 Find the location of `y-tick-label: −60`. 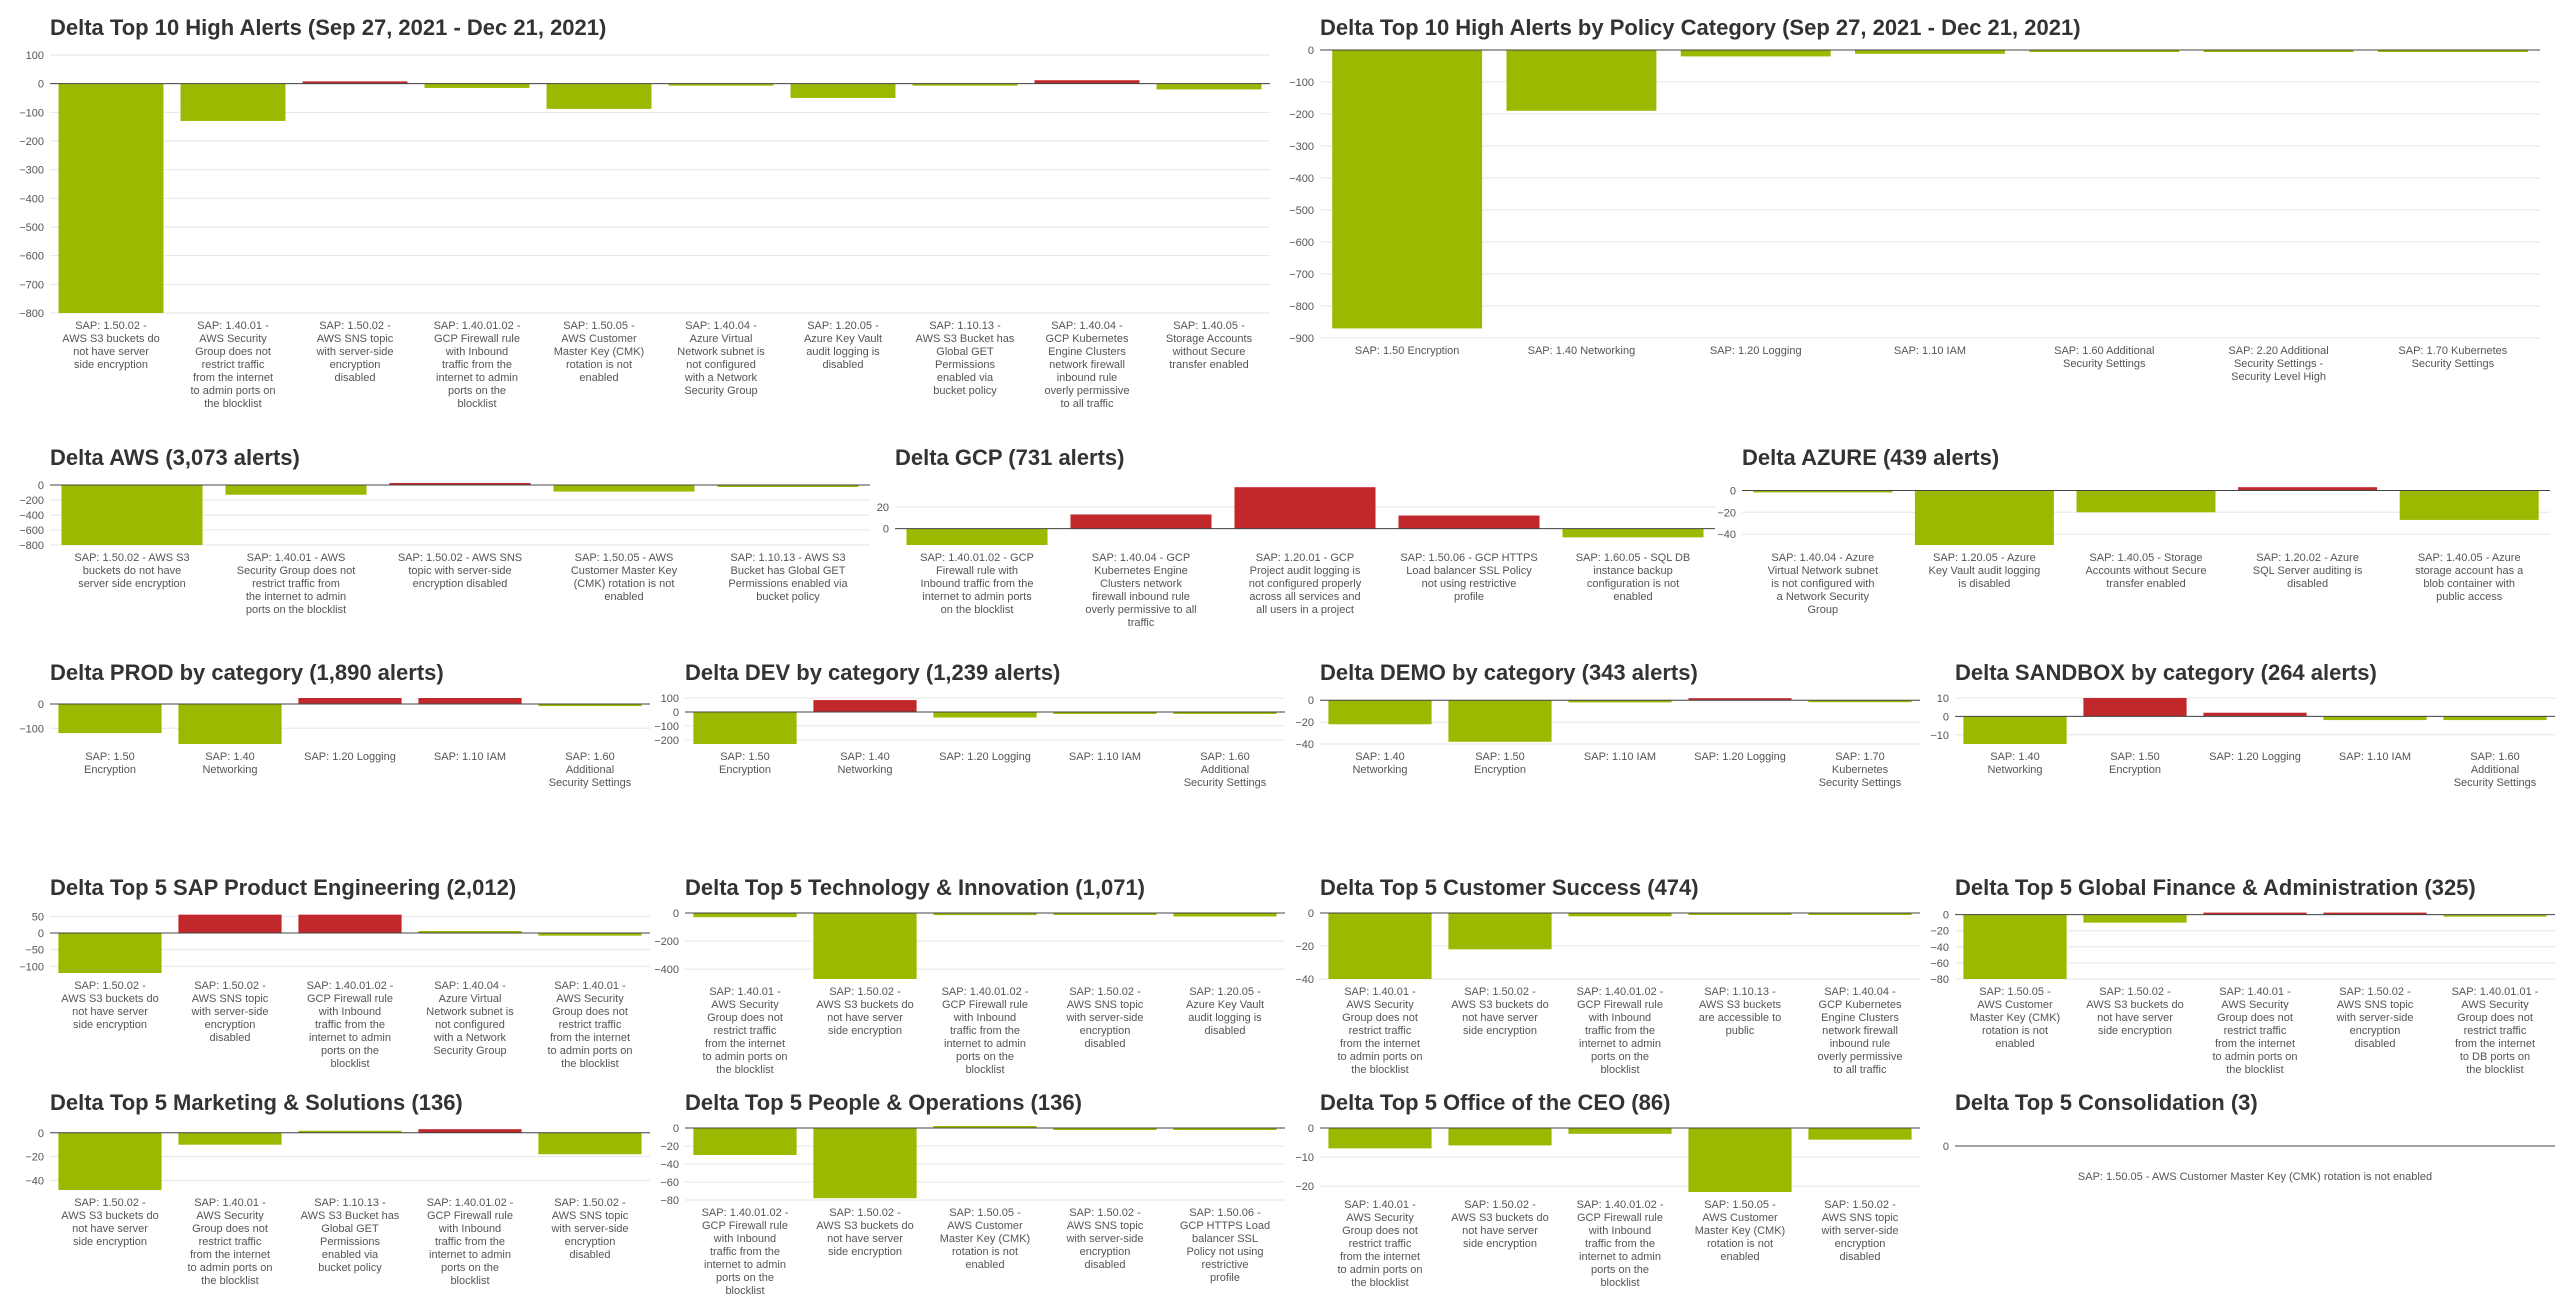

y-tick-label: −60 is located at coordinates (669, 1183).